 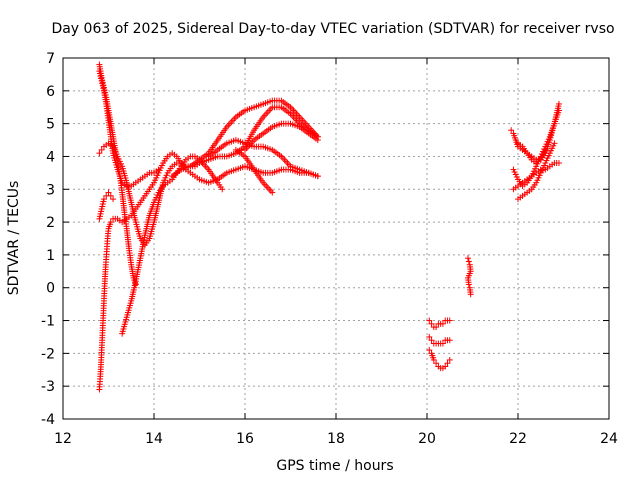 What do you see at coordinates (50, 256) in the screenshot?
I see `y-tick-label: 1` at bounding box center [50, 256].